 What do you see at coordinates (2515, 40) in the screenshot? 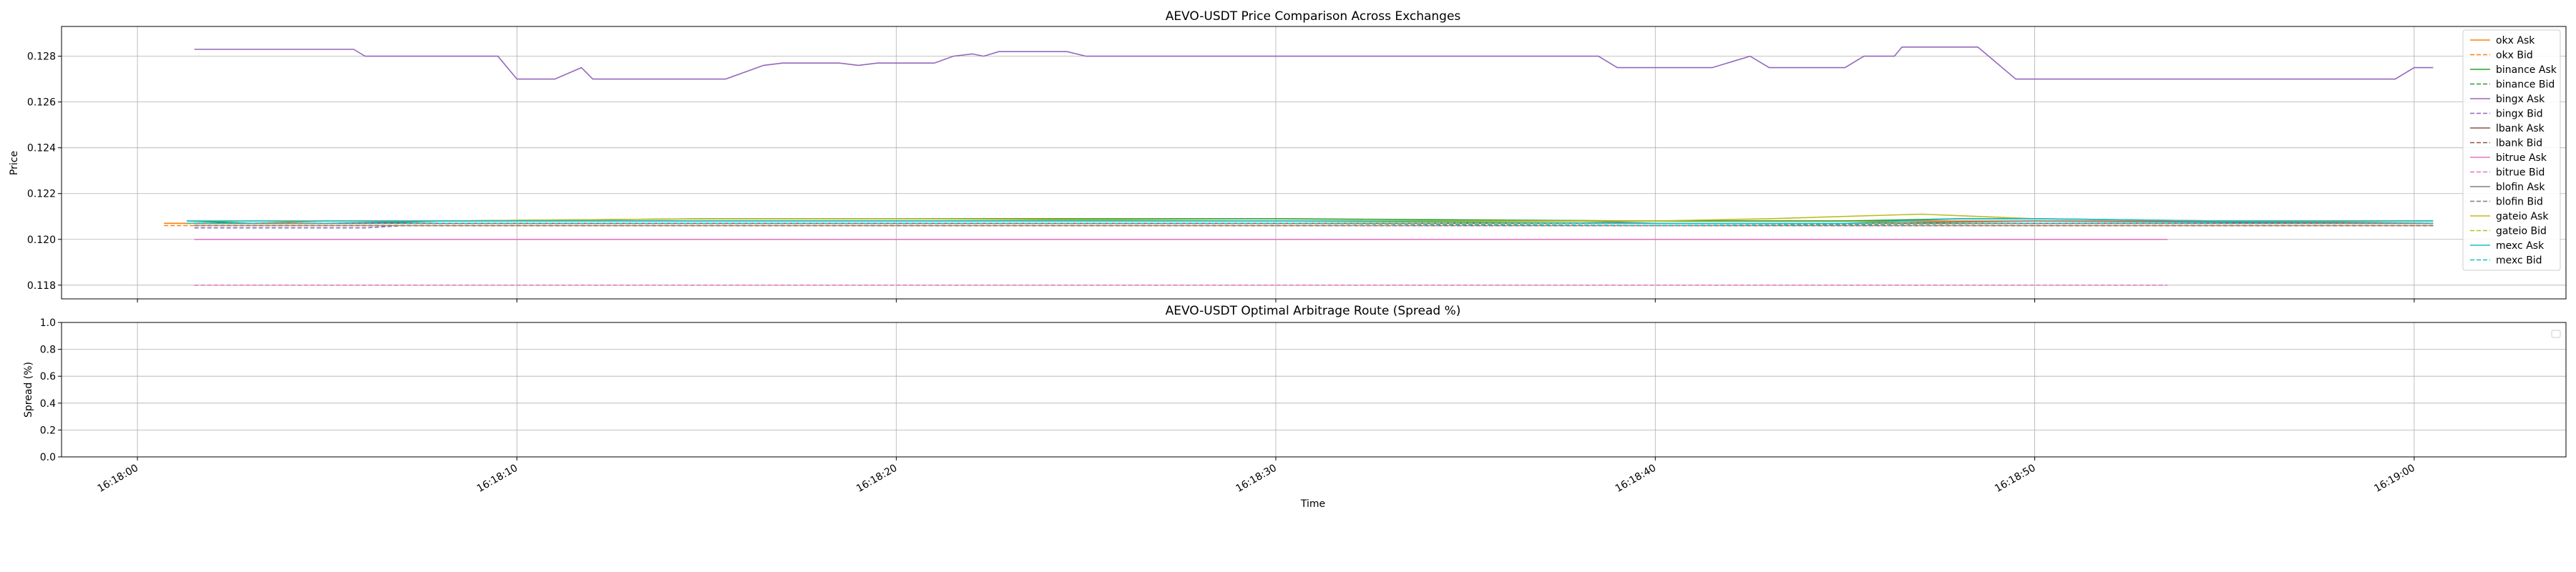
I see `legend-label-okx-ask: okx Ask` at bounding box center [2515, 40].